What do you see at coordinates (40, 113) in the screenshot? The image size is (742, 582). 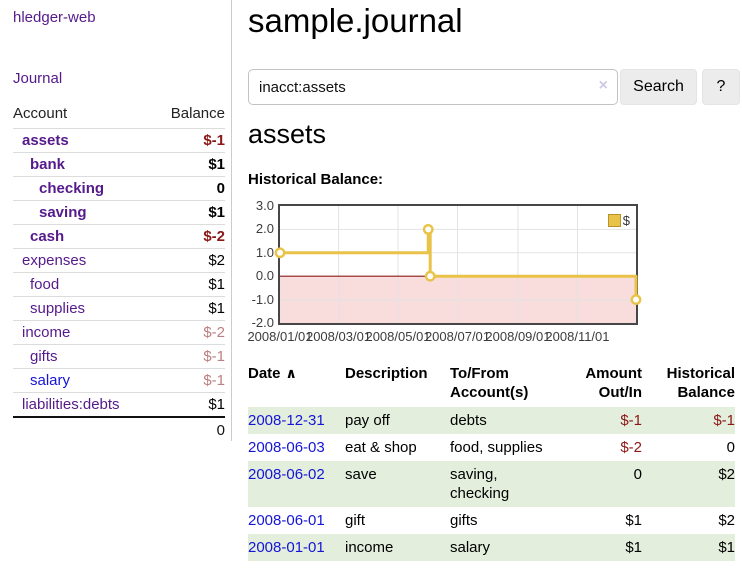 I see `accounts-column-header: Account` at bounding box center [40, 113].